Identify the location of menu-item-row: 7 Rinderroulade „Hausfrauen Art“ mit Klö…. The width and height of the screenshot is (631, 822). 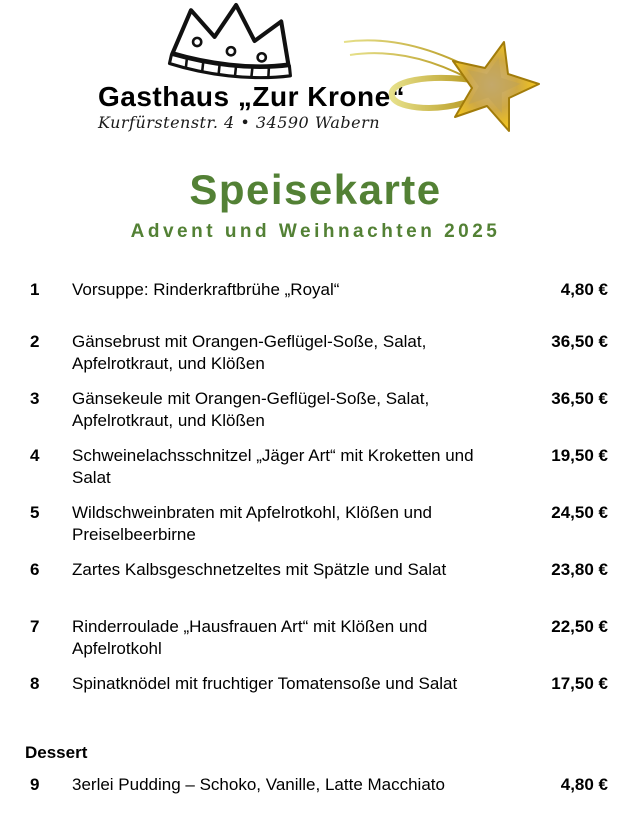
(319, 644).